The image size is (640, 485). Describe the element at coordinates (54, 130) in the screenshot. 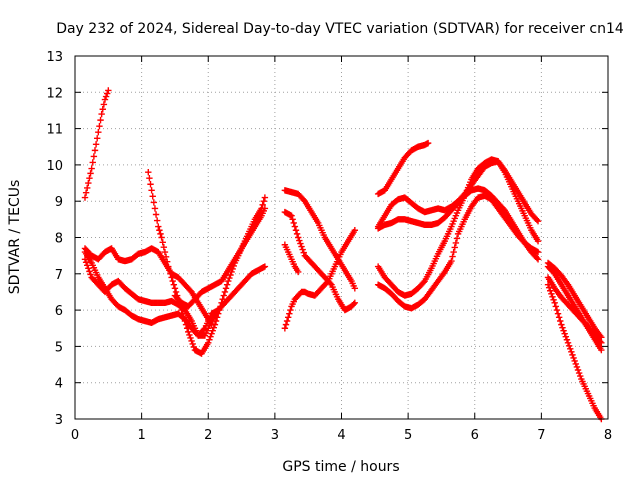

I see `y-tick-label: 11` at that location.